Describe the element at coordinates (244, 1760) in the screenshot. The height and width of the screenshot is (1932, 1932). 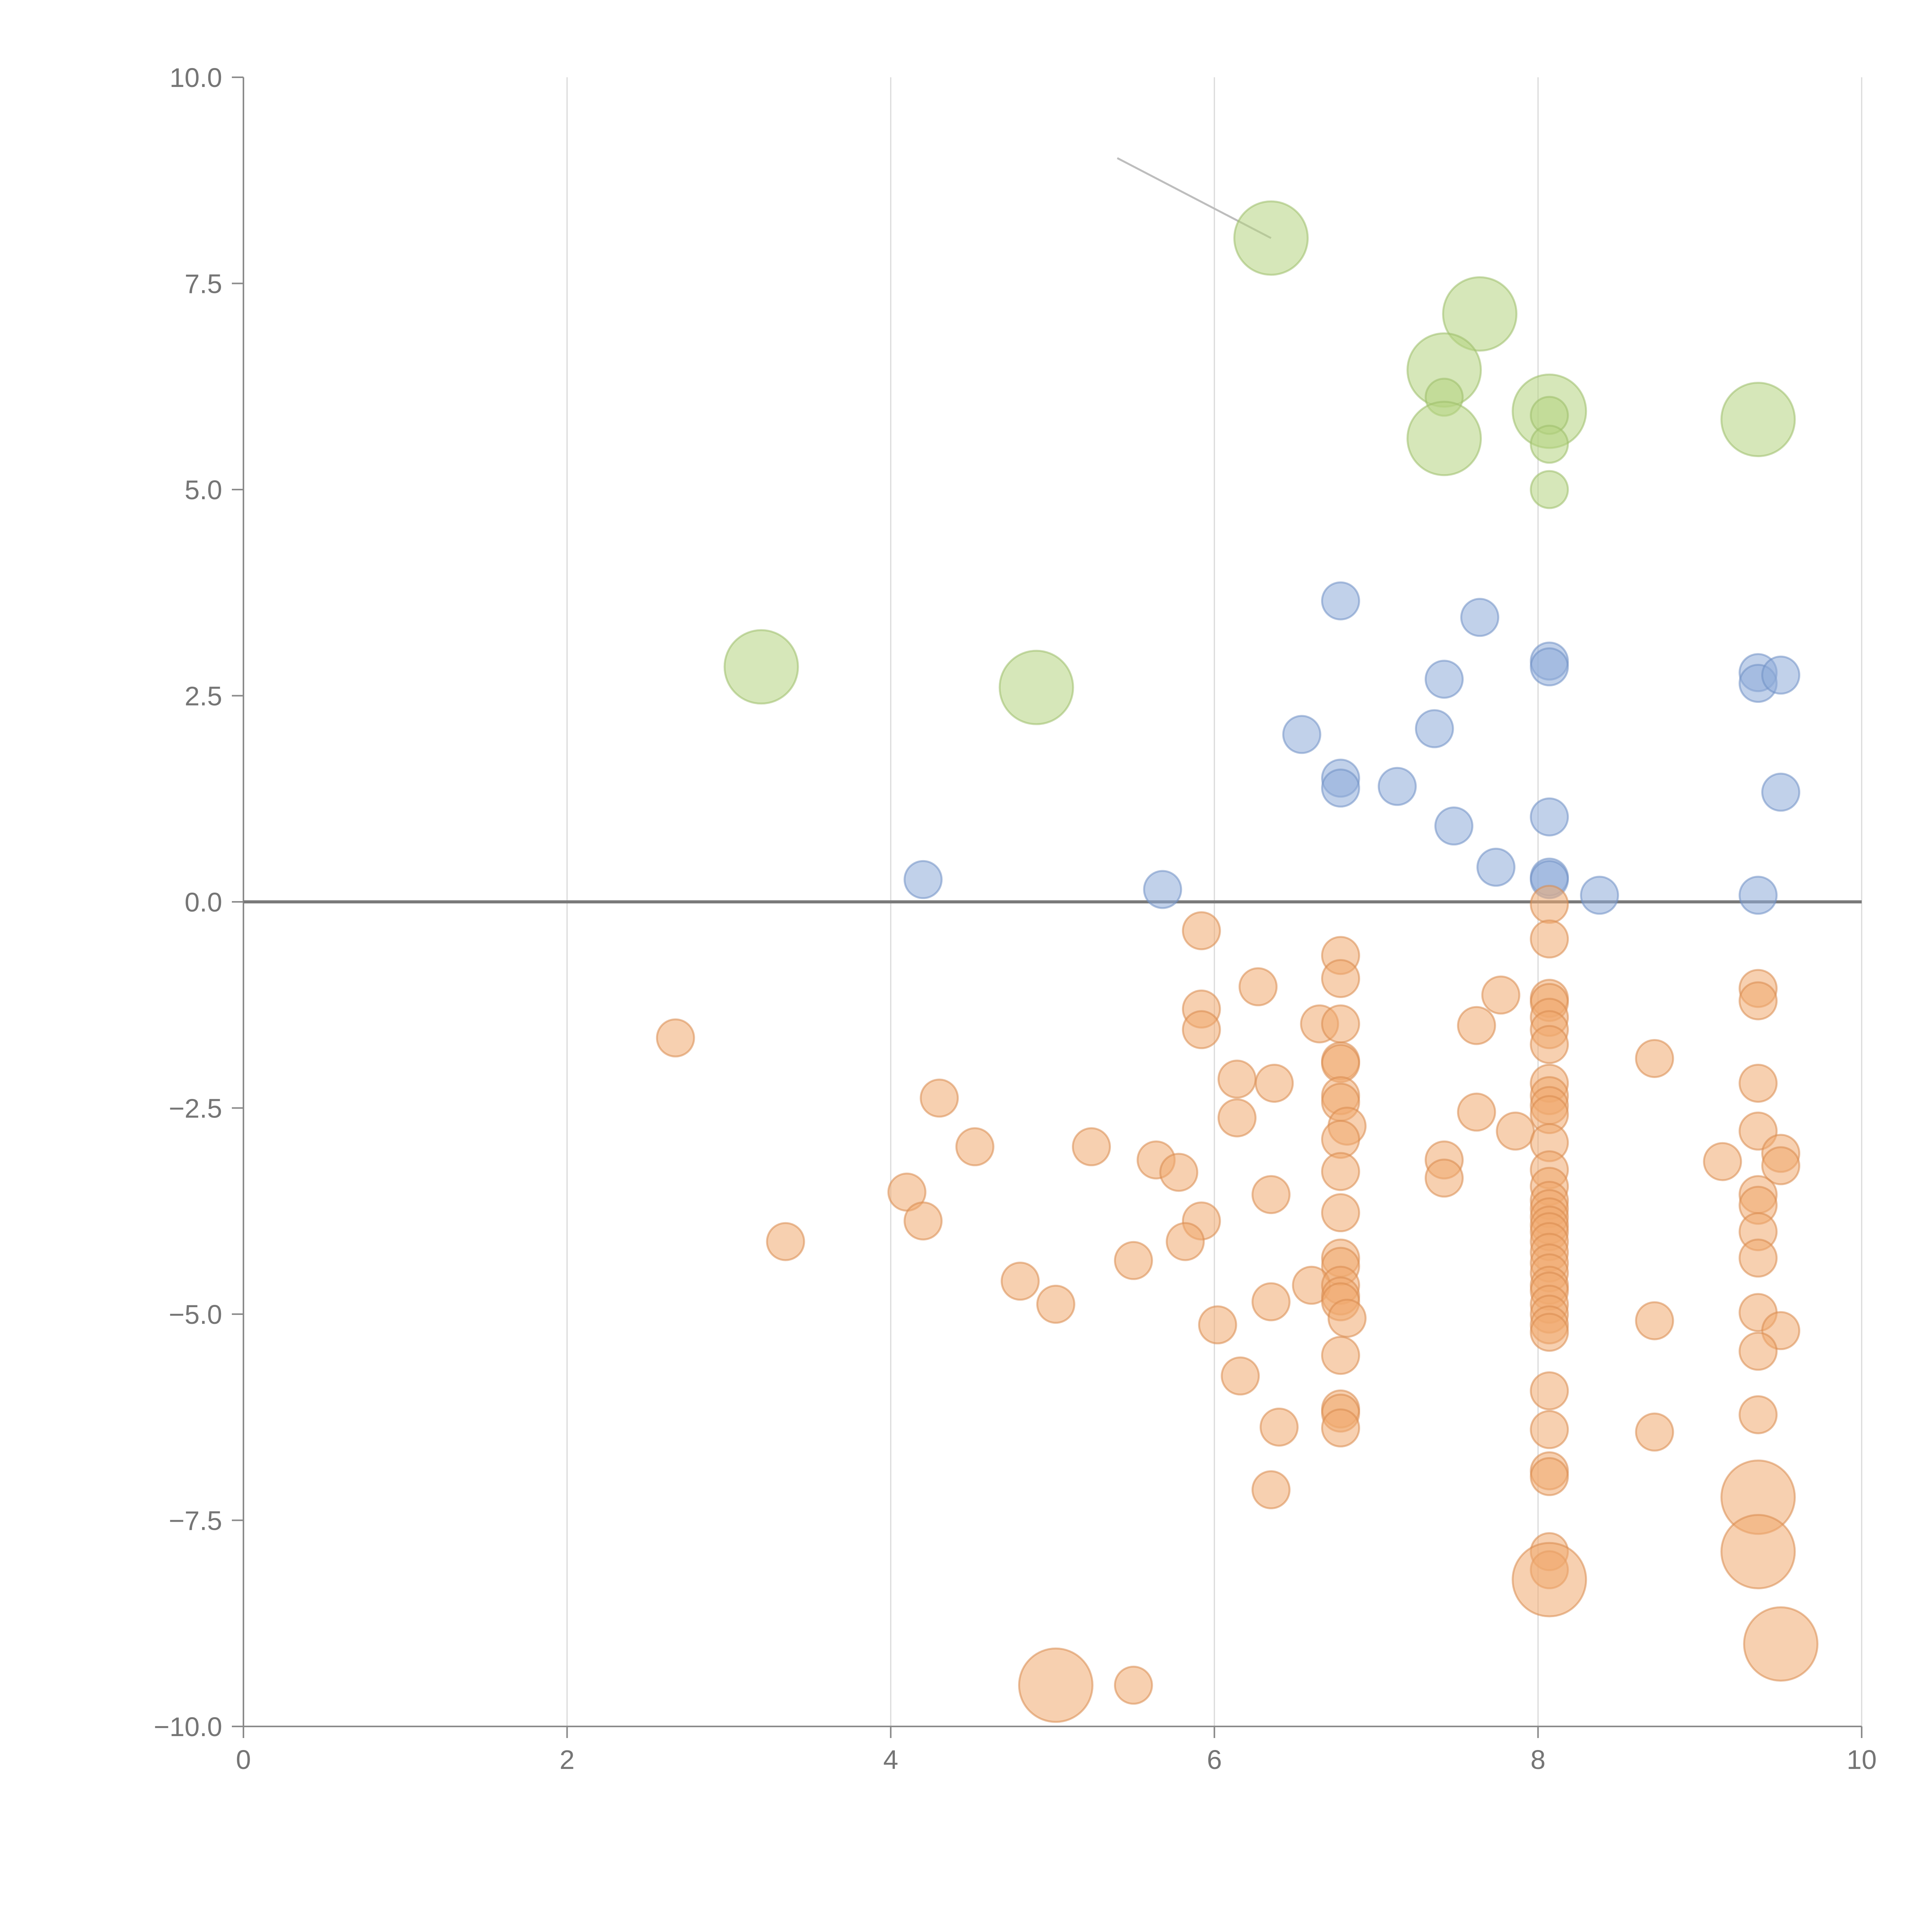
I see `x-tick-label-0: 0` at that location.